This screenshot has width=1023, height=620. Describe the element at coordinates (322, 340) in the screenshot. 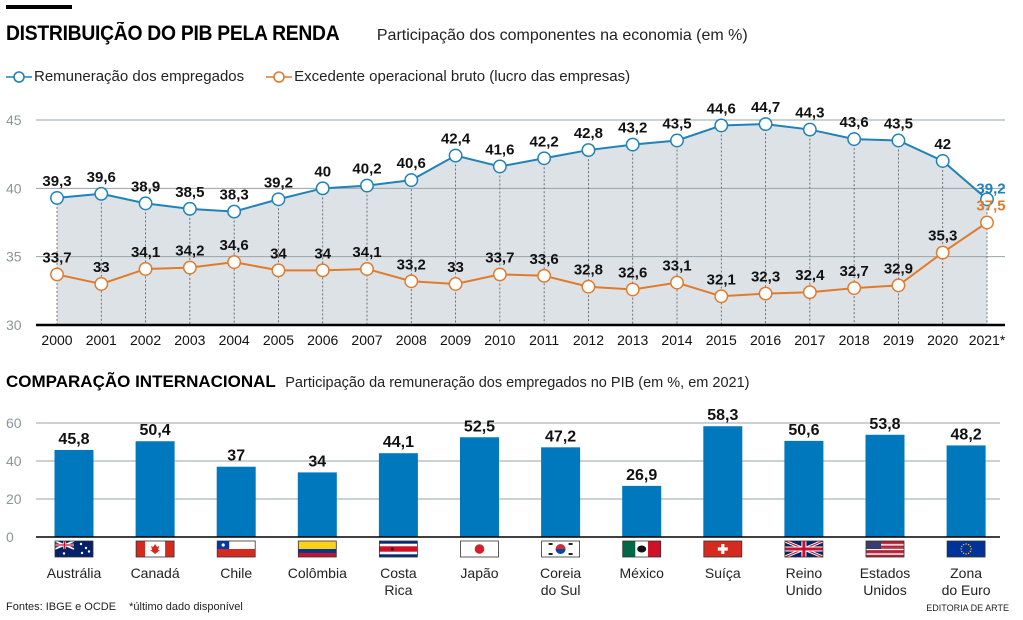

I see `x-tick-label: 2006` at that location.